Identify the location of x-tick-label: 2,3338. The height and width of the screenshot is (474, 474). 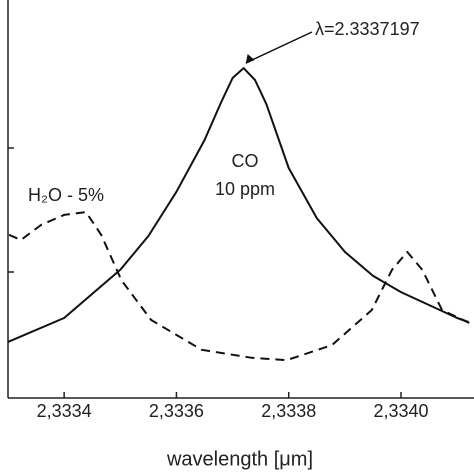
(288, 411).